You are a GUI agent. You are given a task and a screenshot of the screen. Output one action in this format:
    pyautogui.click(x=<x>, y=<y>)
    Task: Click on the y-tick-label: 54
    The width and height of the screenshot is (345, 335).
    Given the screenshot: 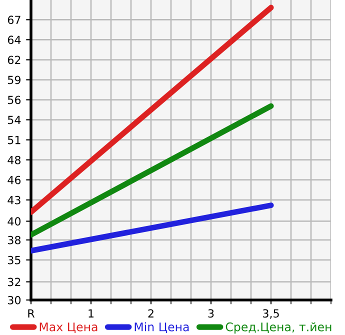 What is the action you would take?
    pyautogui.click(x=14, y=120)
    